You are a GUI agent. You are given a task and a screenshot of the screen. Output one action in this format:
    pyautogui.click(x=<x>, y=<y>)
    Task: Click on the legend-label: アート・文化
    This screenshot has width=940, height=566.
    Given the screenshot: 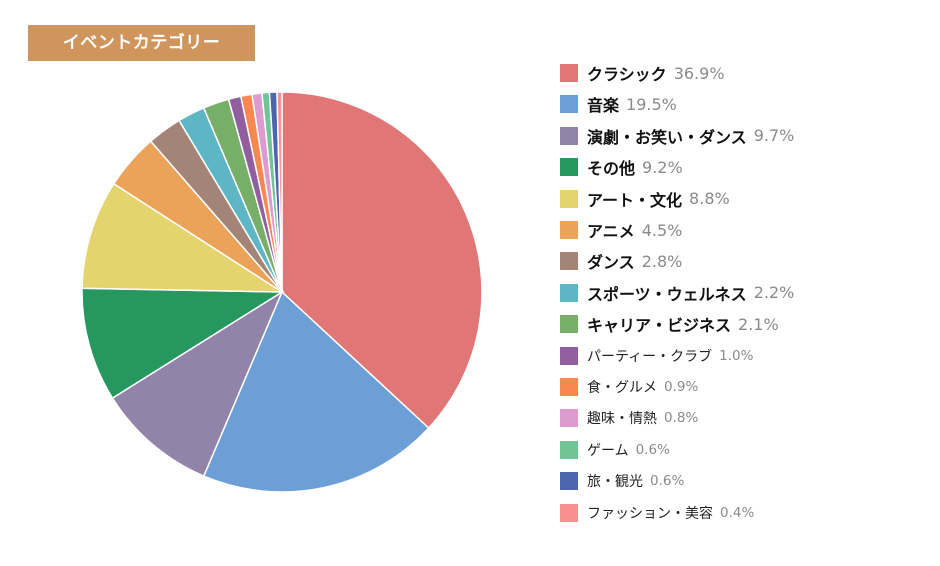 What is the action you would take?
    pyautogui.click(x=635, y=200)
    